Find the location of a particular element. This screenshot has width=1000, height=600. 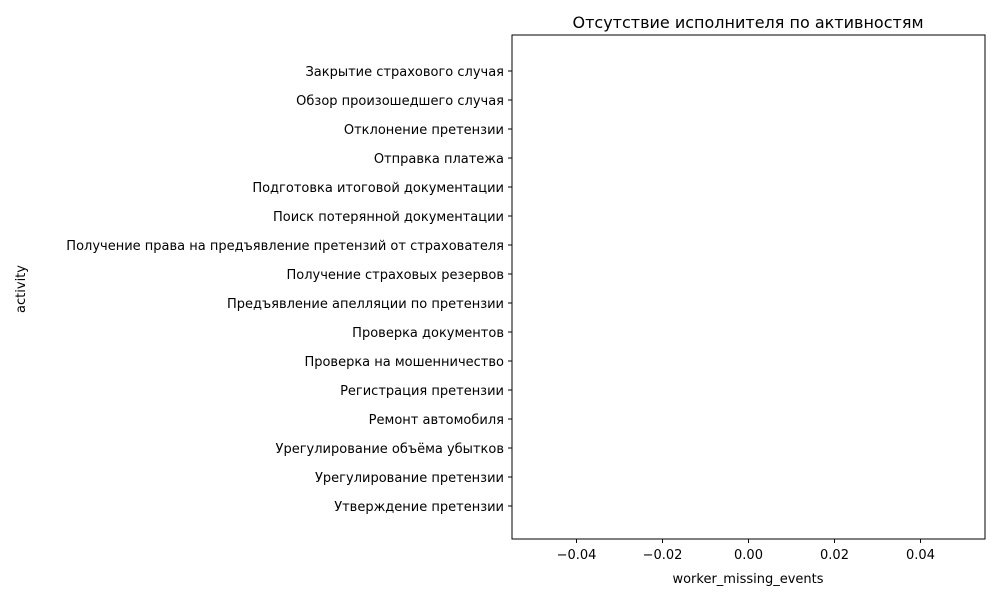

y-tick-label: Получение страховых резервов is located at coordinates (395, 275).